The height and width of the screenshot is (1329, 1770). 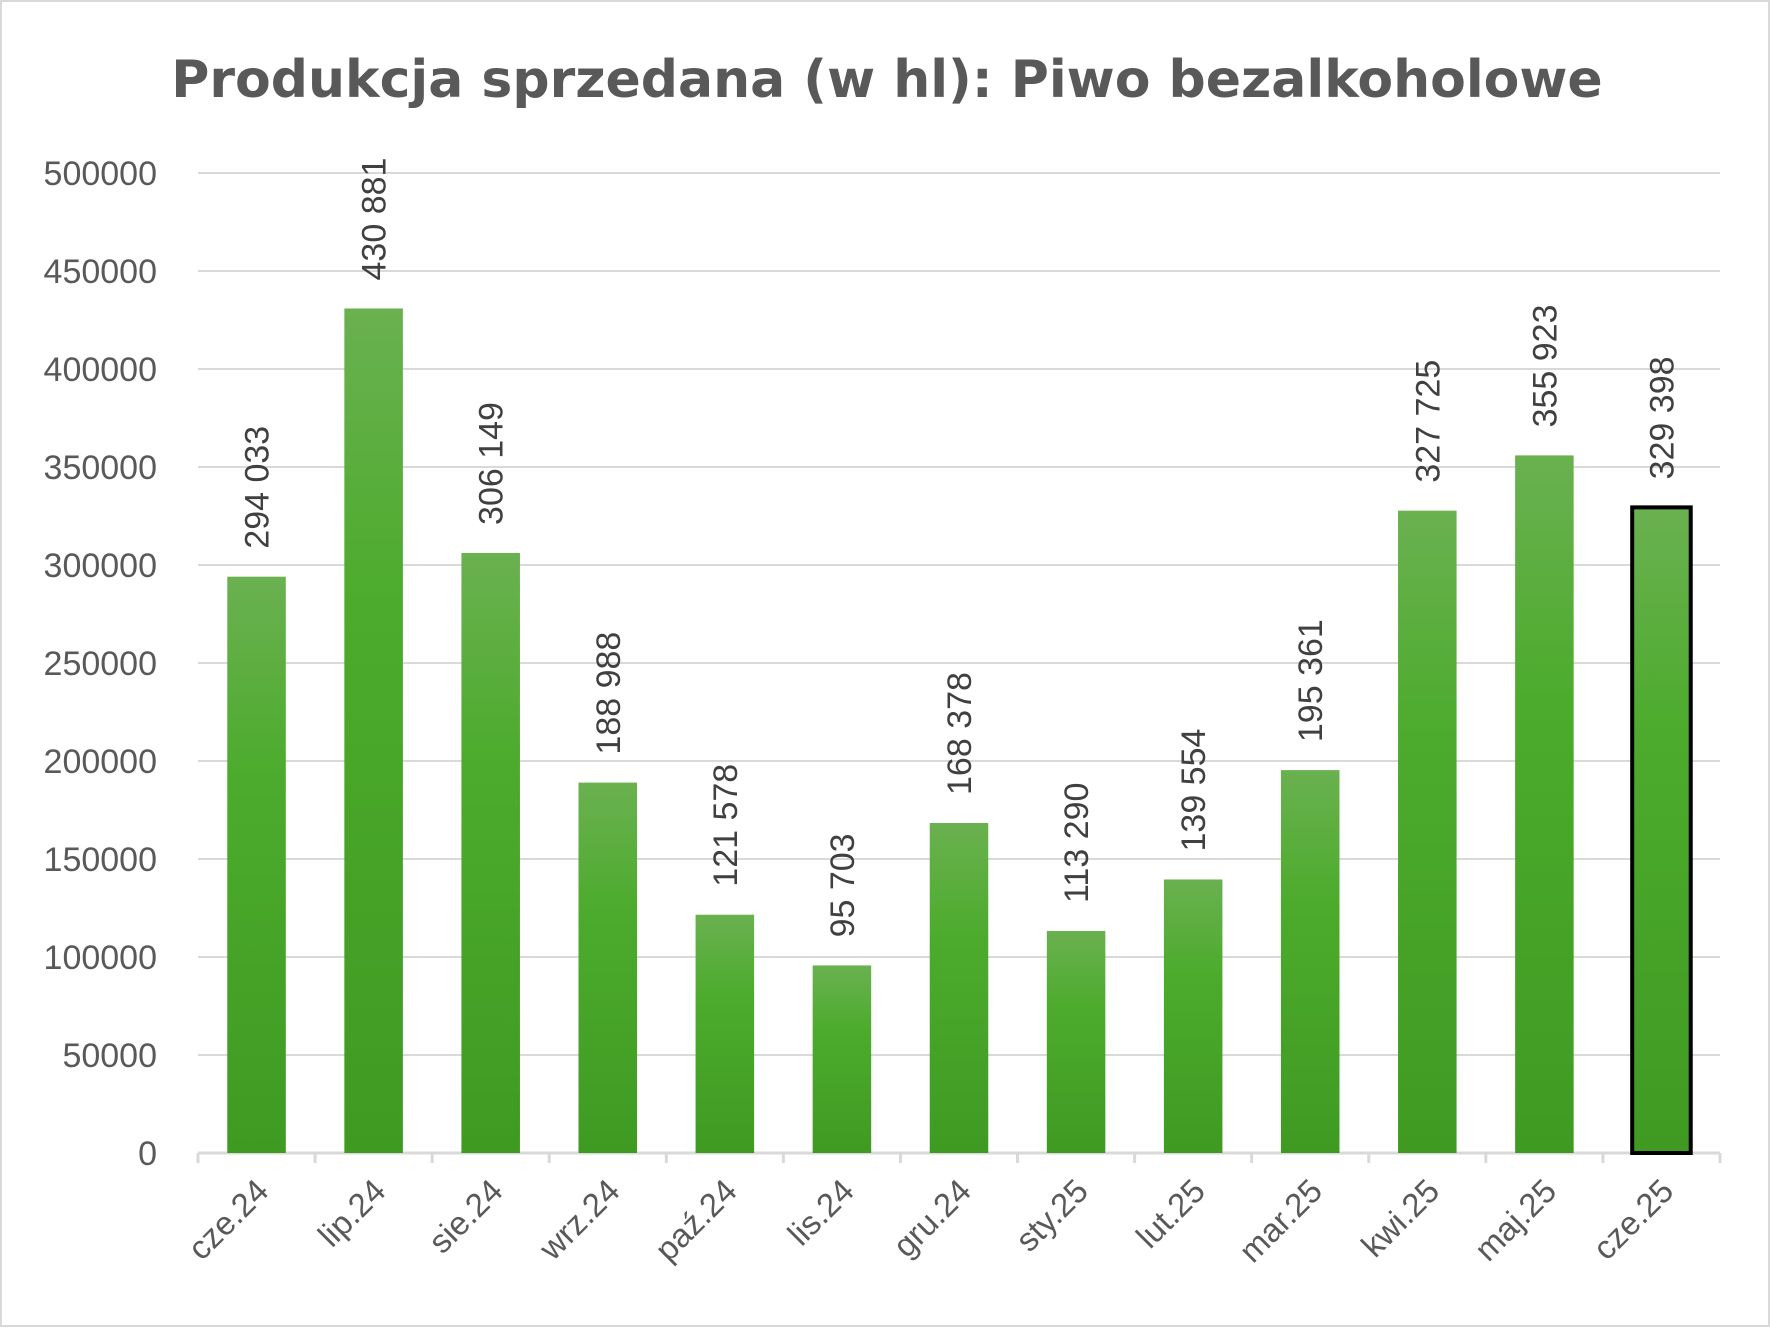 I want to click on data-label: 139 554, so click(x=1194, y=790).